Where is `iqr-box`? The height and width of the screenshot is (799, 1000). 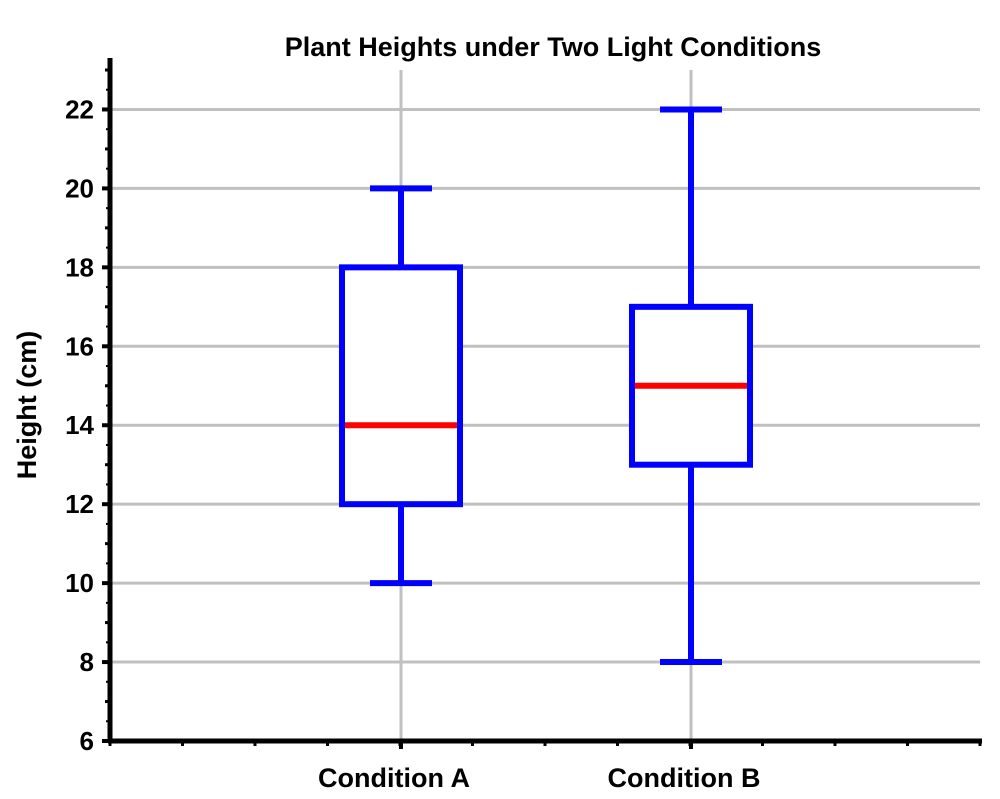 iqr-box is located at coordinates (401, 386).